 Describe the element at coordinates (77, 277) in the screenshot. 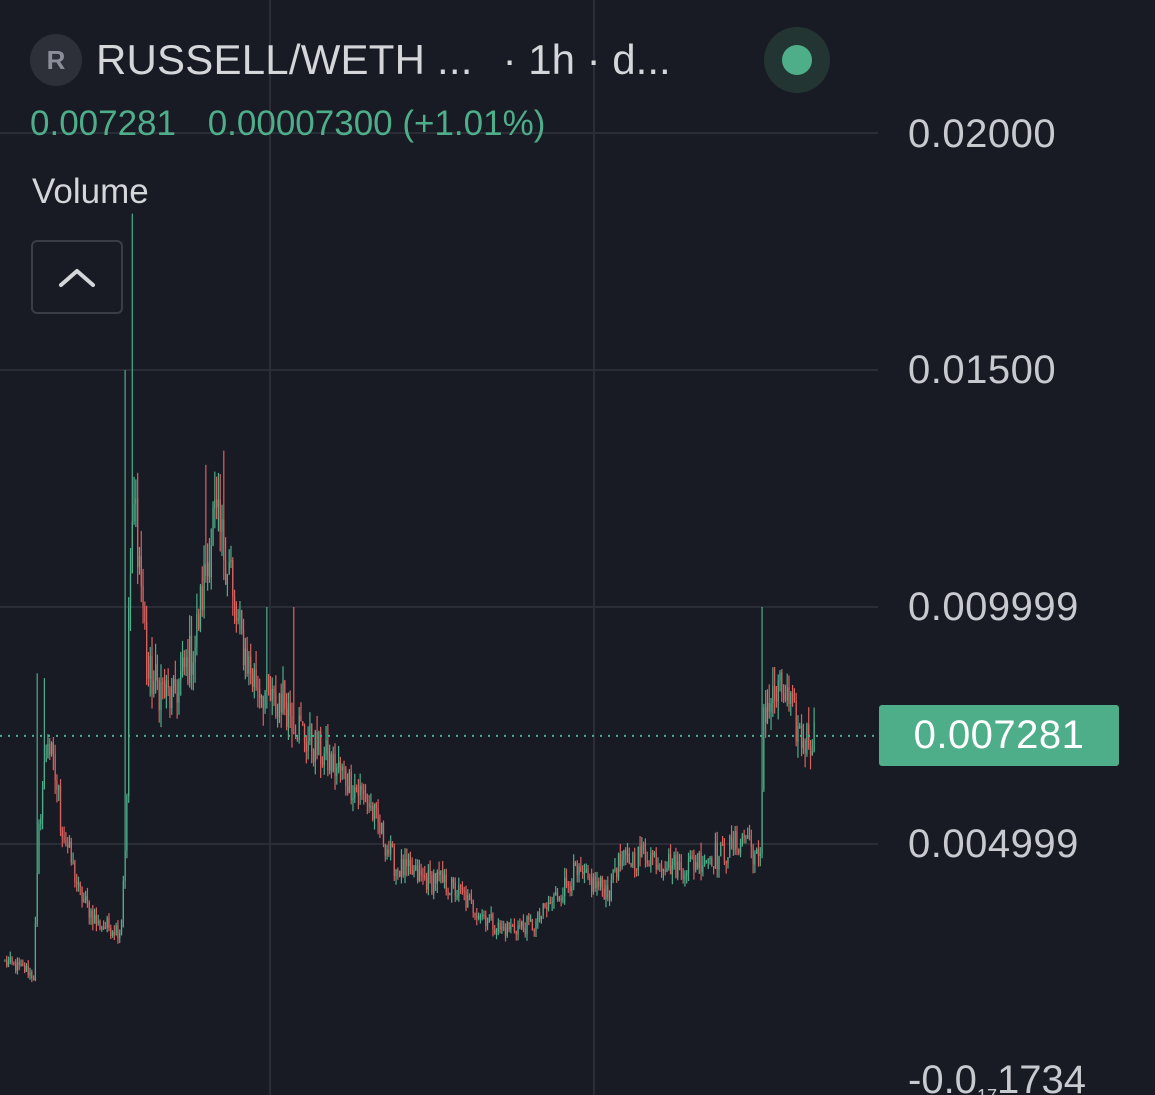

I see `collapse-legend-button` at that location.